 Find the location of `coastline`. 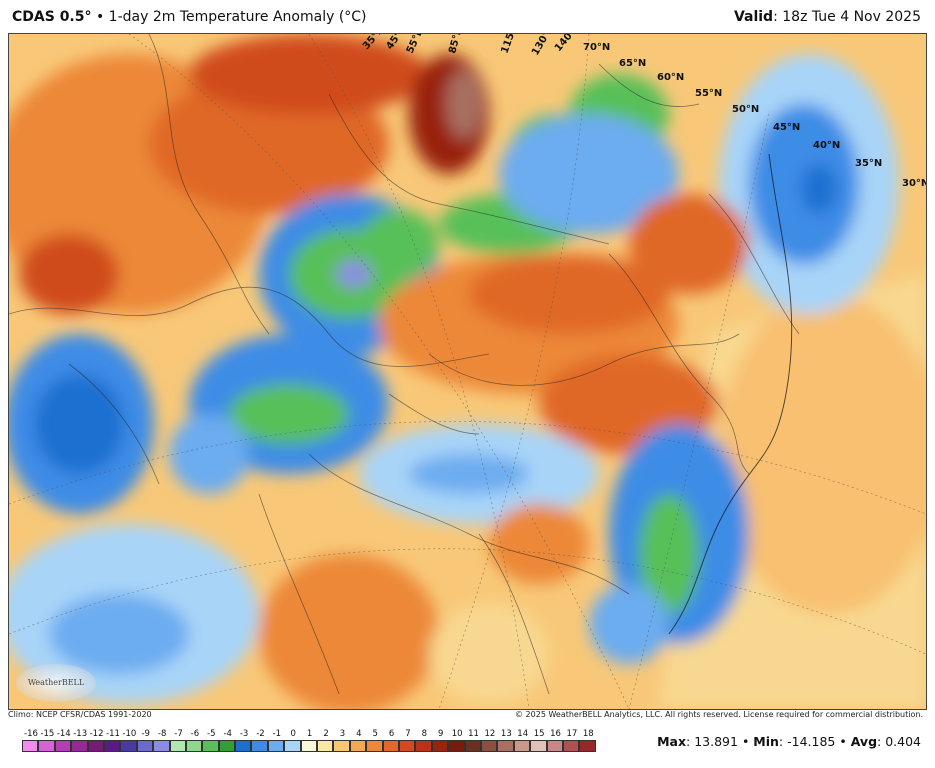

coastline is located at coordinates (730, 394).